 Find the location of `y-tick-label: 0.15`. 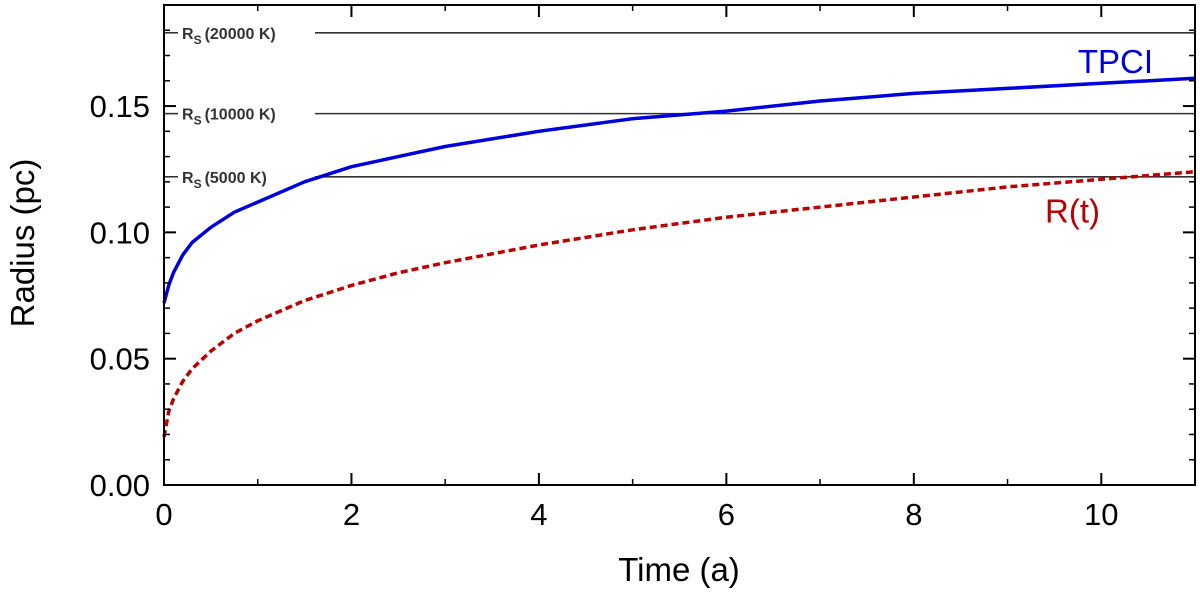

y-tick-label: 0.15 is located at coordinates (120, 106).